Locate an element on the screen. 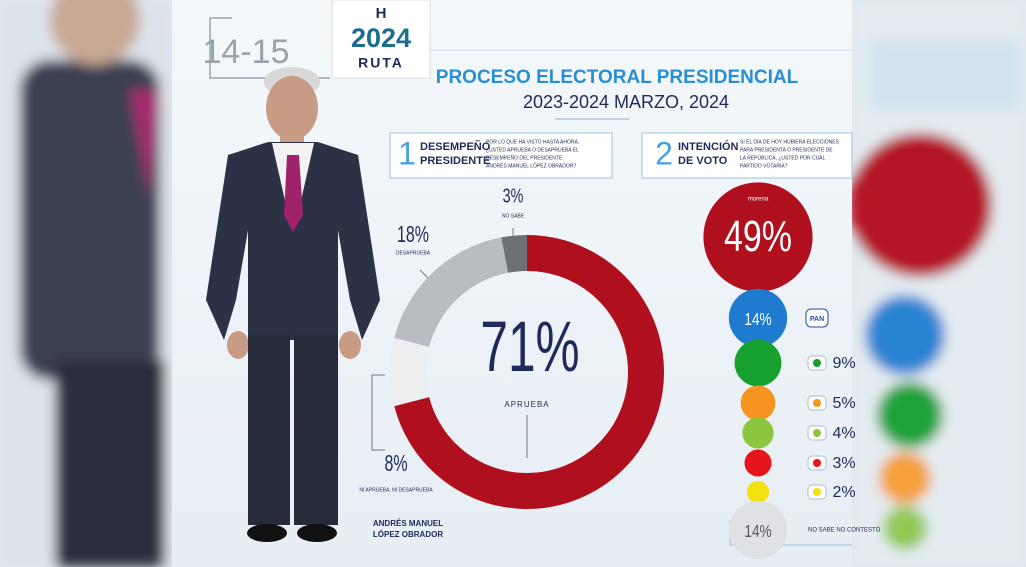  page-number: 14-15 is located at coordinates (246, 52).